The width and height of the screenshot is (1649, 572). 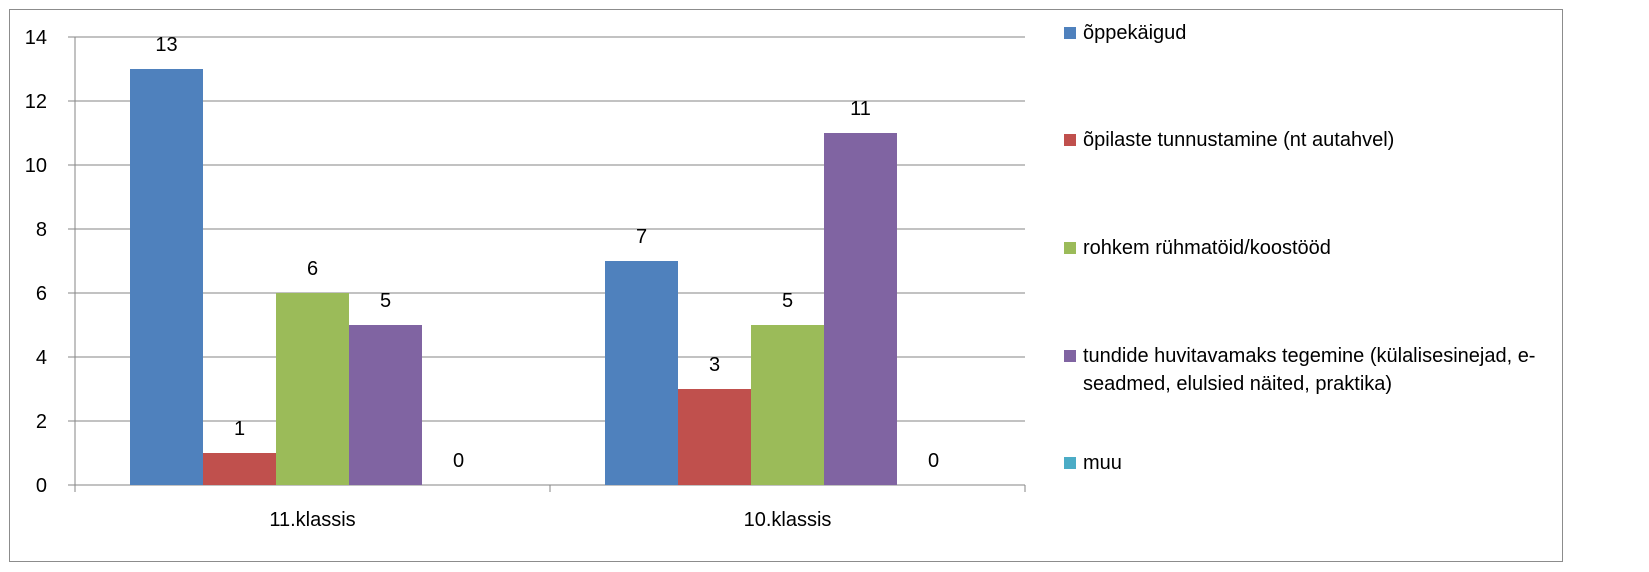 What do you see at coordinates (166, 45) in the screenshot?
I see `data-label: 13` at bounding box center [166, 45].